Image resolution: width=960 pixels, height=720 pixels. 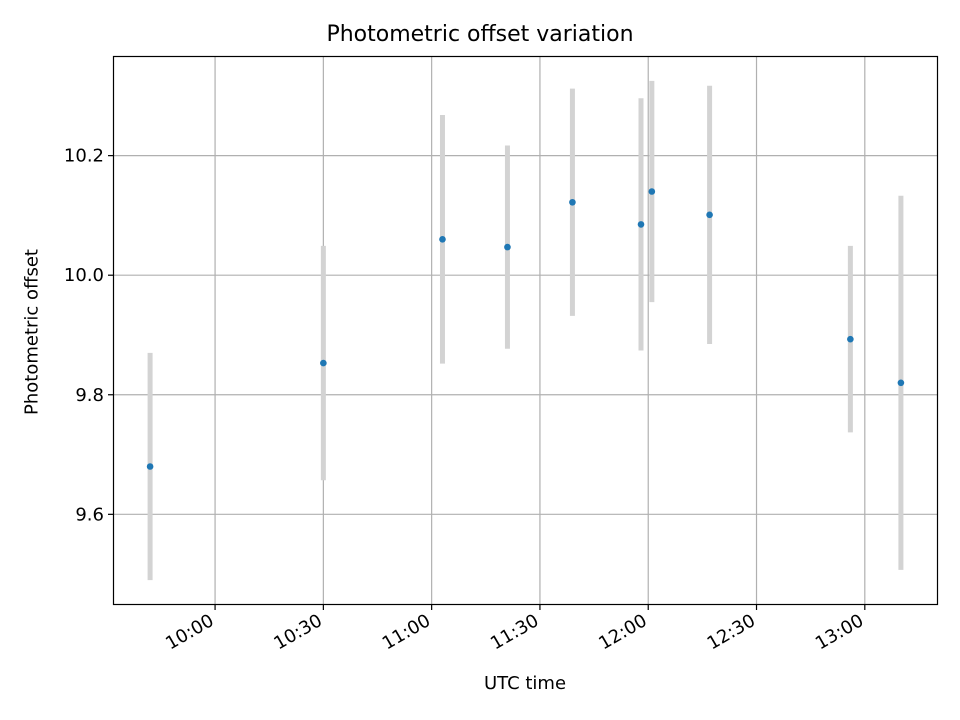 I want to click on y-tick-label: 10.0, so click(x=84, y=275).